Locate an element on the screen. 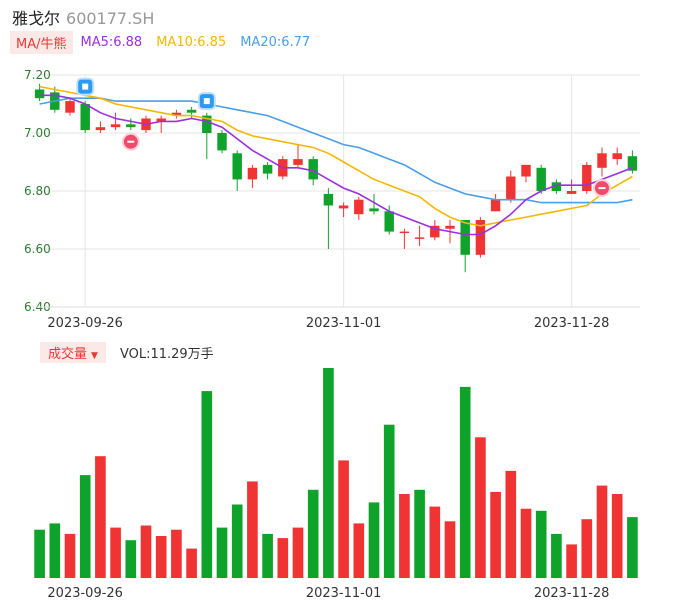 The image size is (686, 606). volume-selector-button: 成交量 ▼ is located at coordinates (73, 352).